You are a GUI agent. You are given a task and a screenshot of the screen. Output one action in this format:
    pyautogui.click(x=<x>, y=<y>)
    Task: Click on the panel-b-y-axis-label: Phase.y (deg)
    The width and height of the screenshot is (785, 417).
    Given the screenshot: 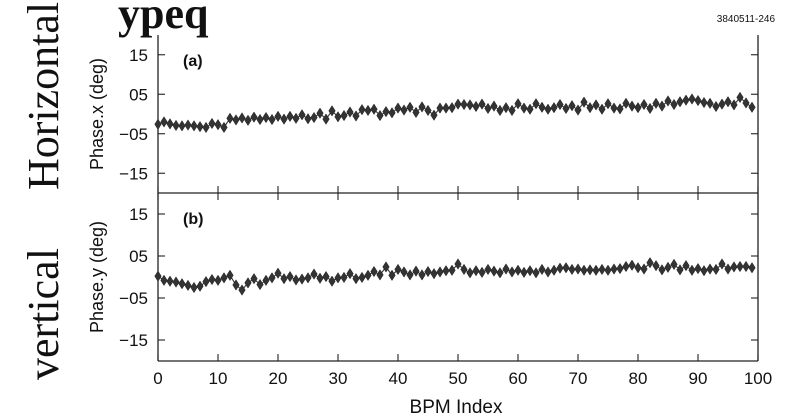 What is the action you would take?
    pyautogui.click(x=97, y=277)
    